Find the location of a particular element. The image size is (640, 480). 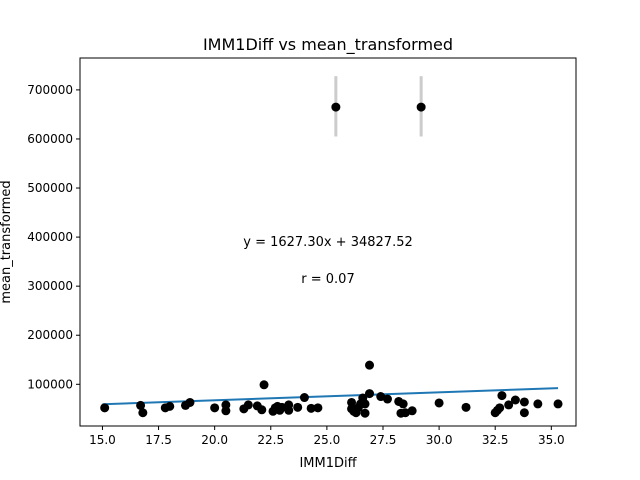

regression-equation: y = 1627.30x + 34827.52 is located at coordinates (328, 242).